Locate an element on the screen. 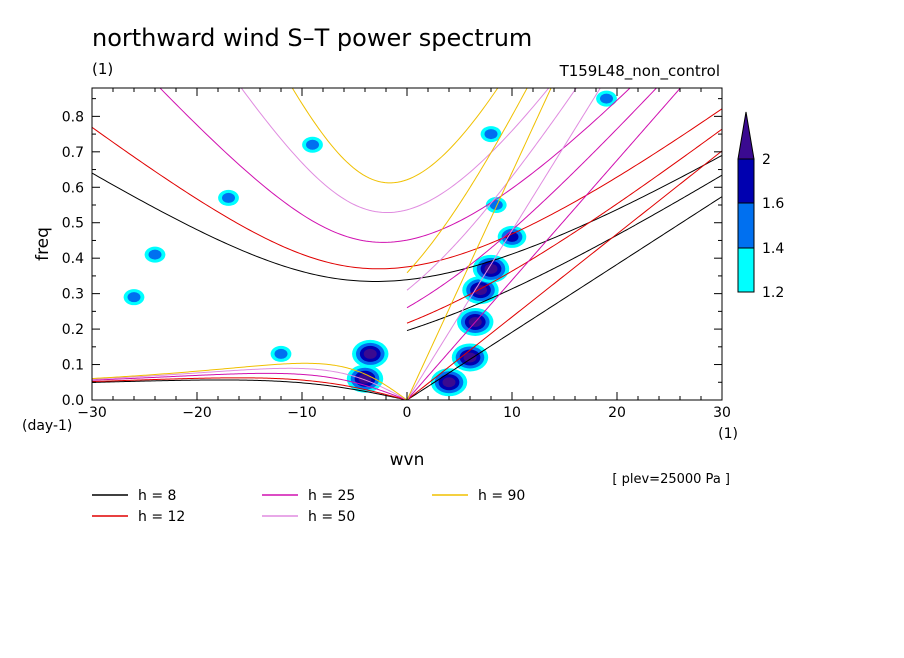 This screenshot has width=904, height=658. y-tick-label: 0.6 is located at coordinates (73, 188).